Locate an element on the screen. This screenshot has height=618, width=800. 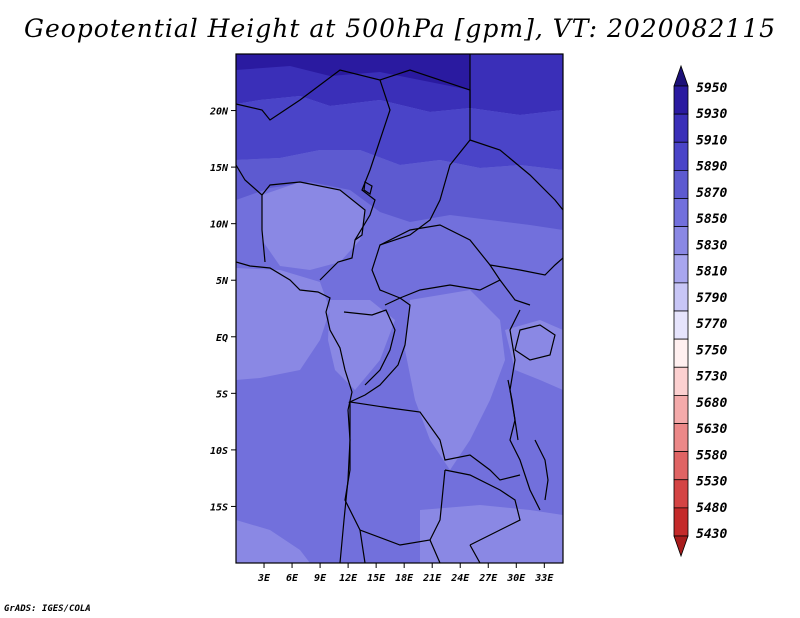
colorbar-level-label: 5790 is located at coordinates (711, 298).